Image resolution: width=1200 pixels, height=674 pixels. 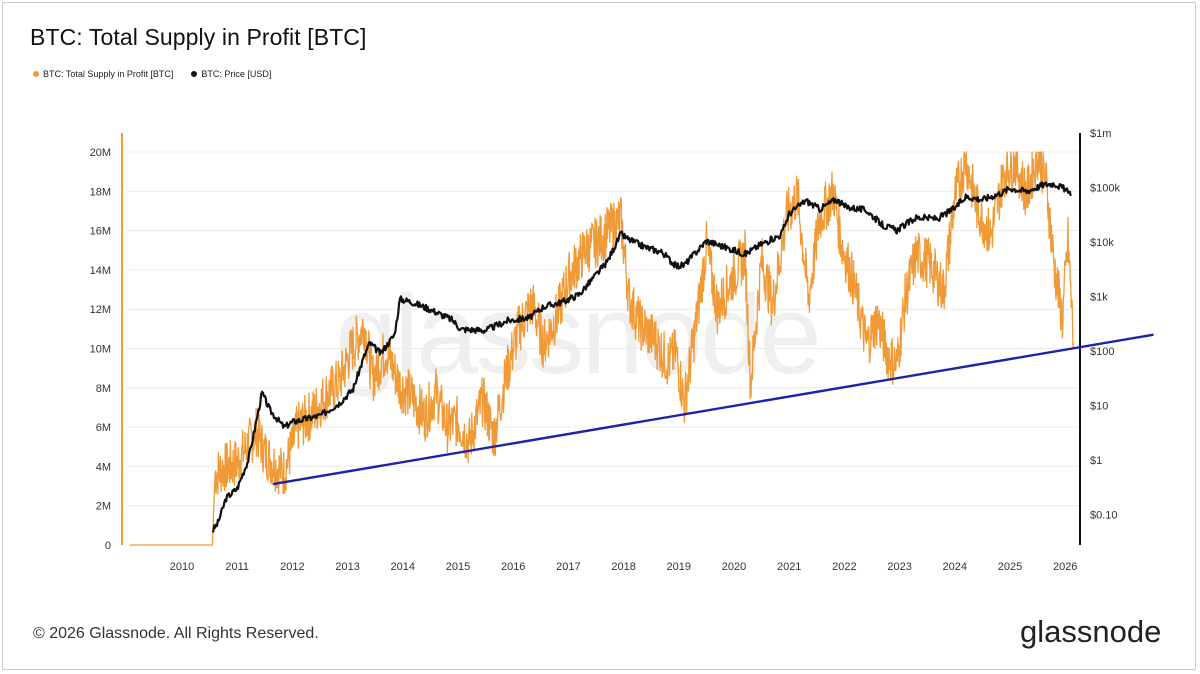 What do you see at coordinates (194, 74) in the screenshot?
I see `legend-swatch-price` at bounding box center [194, 74].